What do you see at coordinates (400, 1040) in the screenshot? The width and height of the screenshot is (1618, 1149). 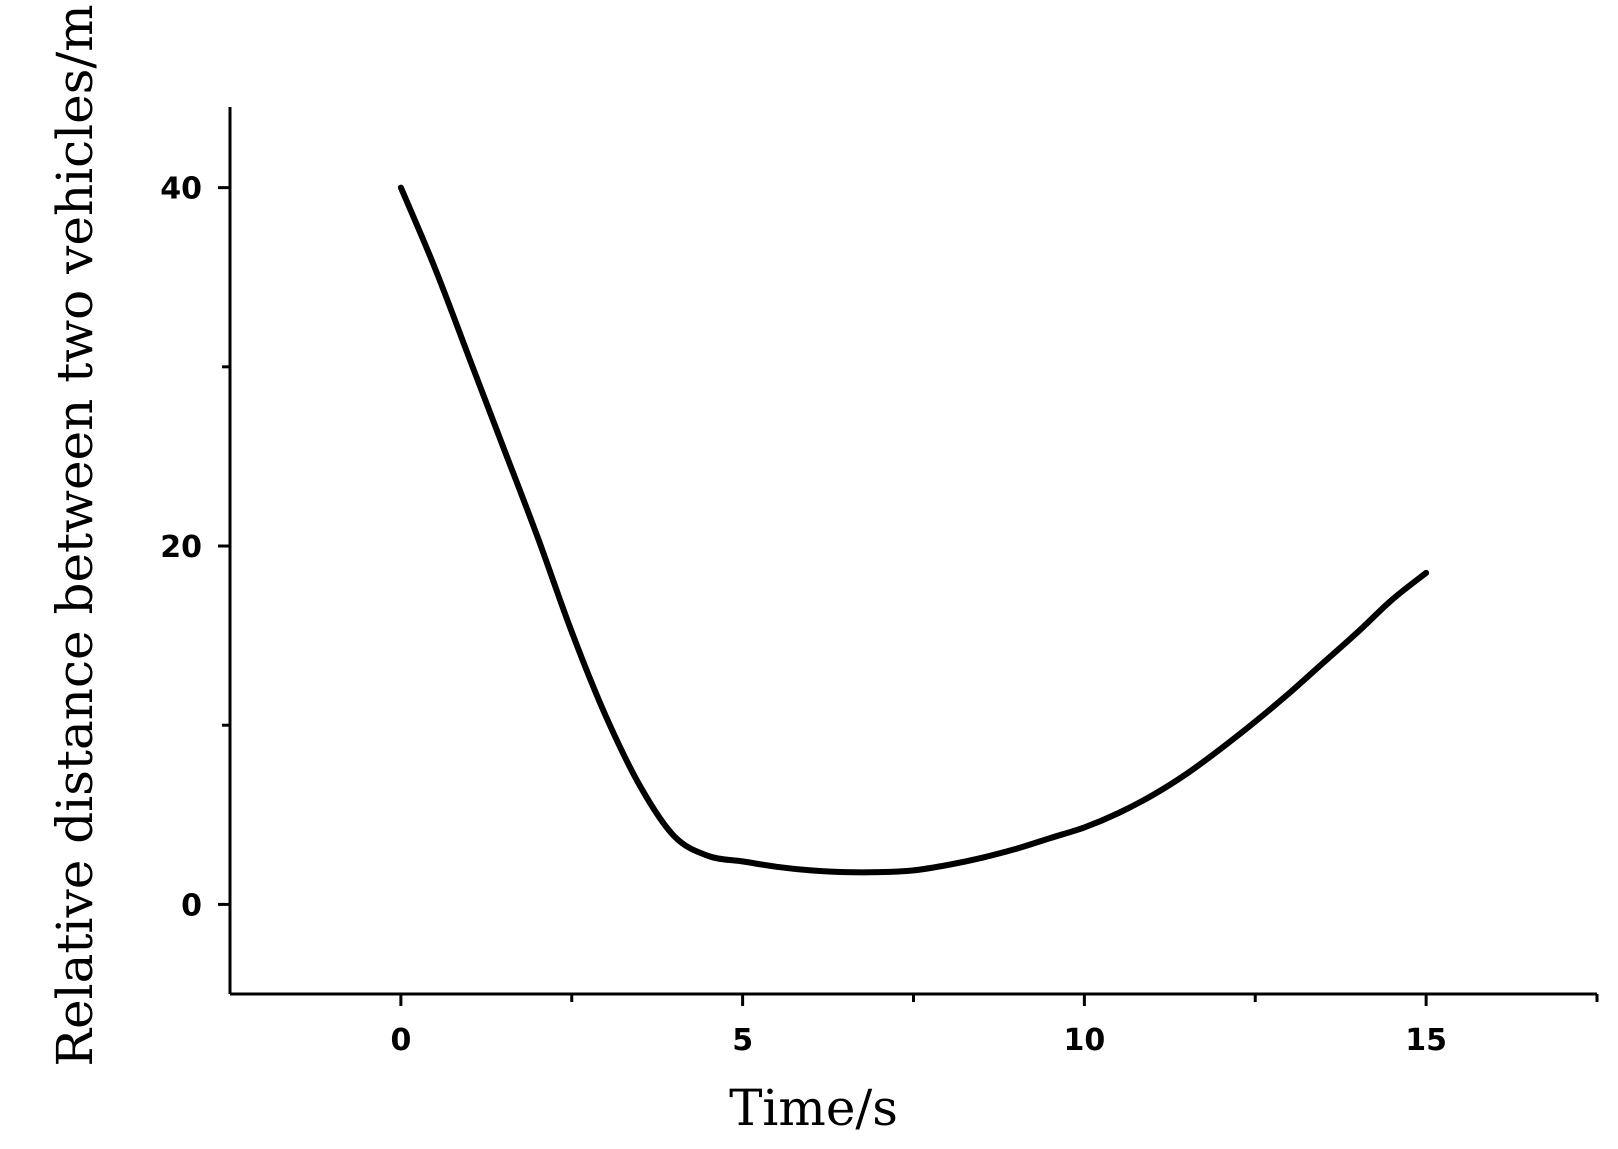 I see `x-tick-label: 0` at bounding box center [400, 1040].